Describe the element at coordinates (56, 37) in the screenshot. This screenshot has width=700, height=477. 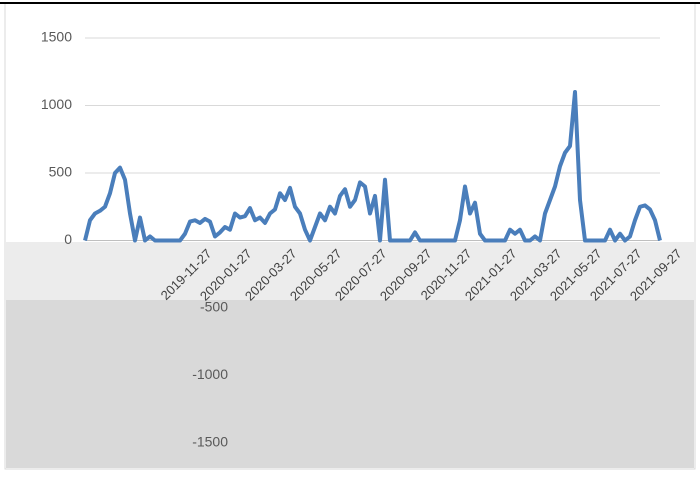
I see `y-tick-label: 1500` at that location.